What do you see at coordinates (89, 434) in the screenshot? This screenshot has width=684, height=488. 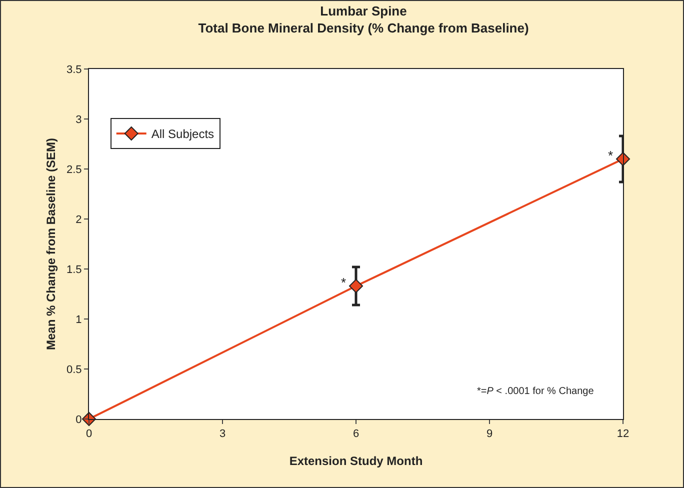 I see `x-tick-label: 0` at bounding box center [89, 434].